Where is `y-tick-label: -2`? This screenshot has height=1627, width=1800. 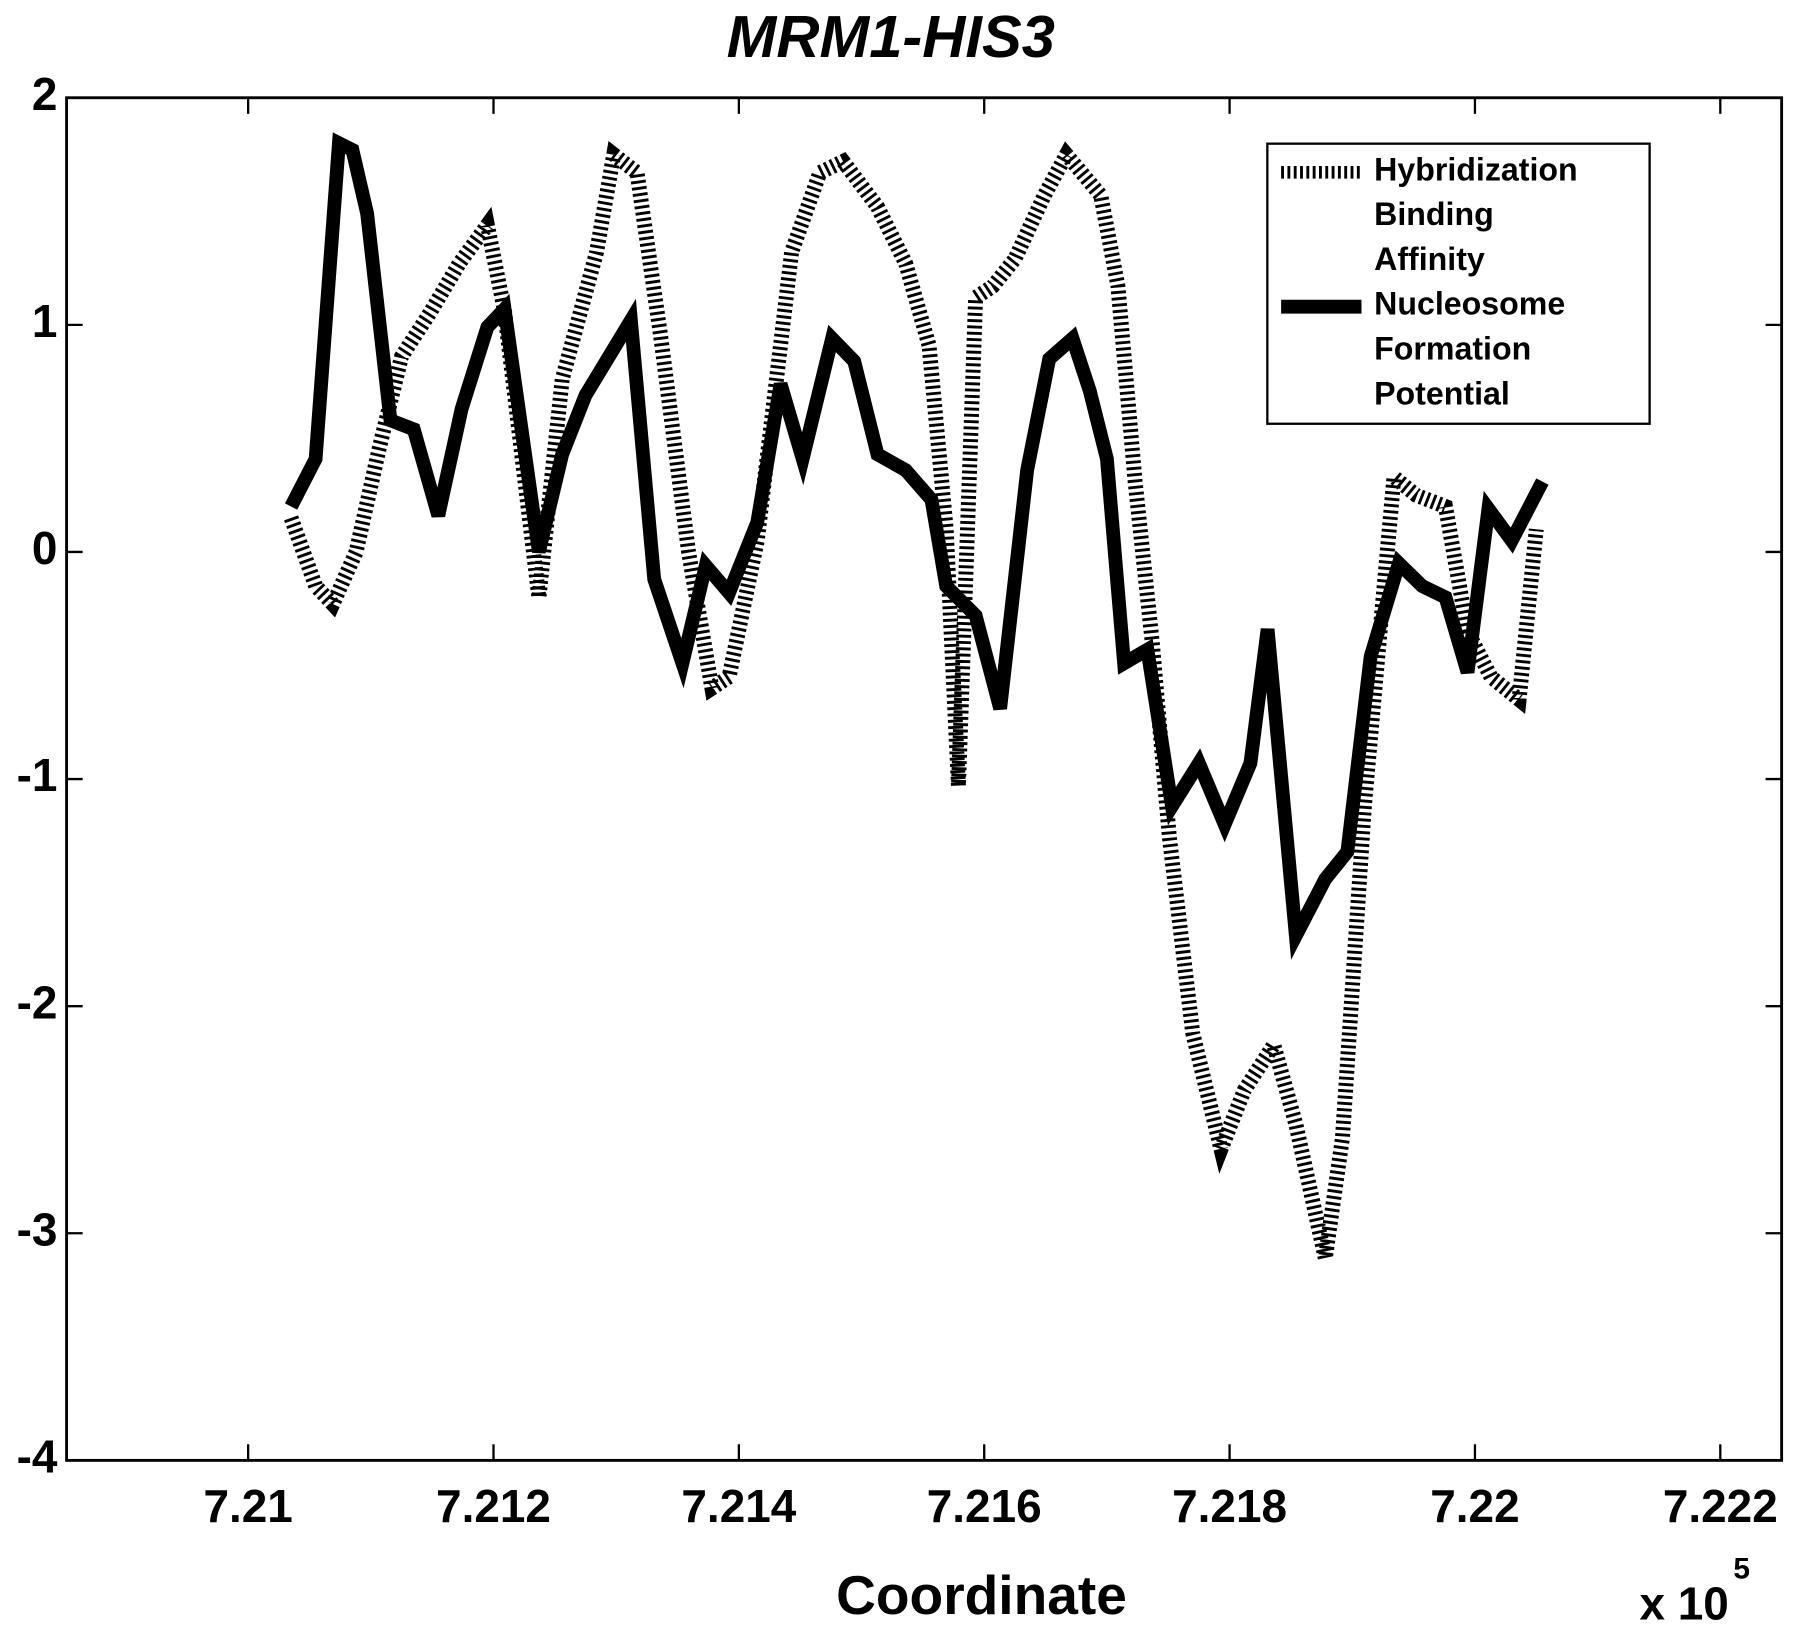 y-tick-label: -2 is located at coordinates (37, 1002).